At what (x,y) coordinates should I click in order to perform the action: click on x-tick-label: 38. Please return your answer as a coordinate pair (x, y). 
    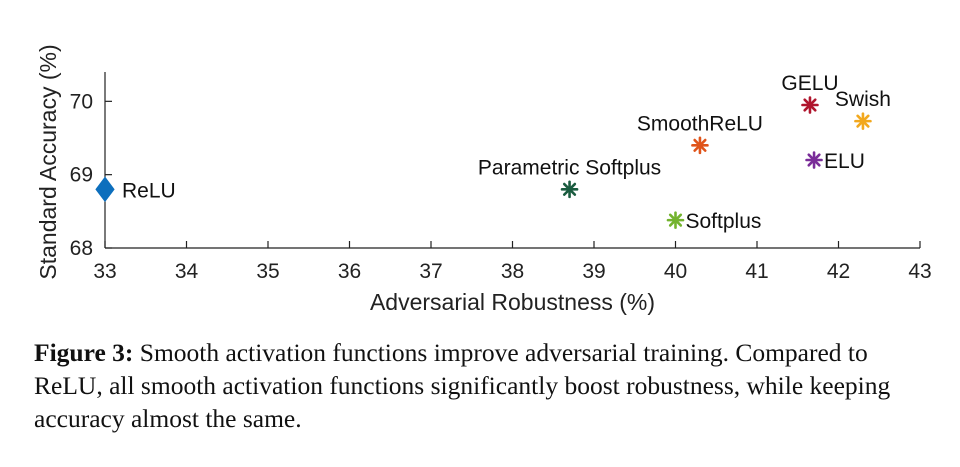
    Looking at the image, I should click on (512, 271).